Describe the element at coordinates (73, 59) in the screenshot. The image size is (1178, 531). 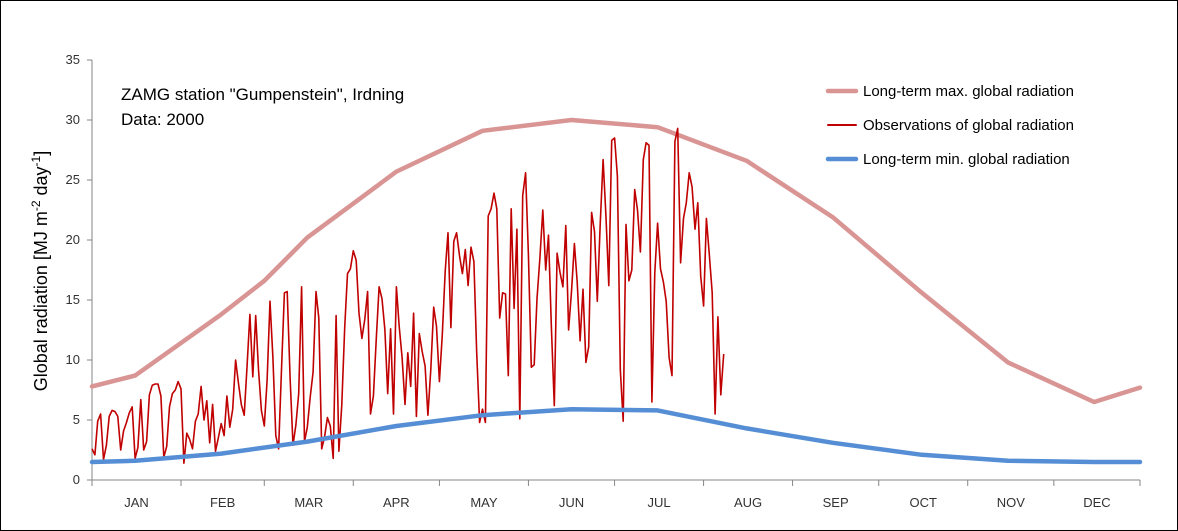
I see `y-tick-label: 35` at that location.